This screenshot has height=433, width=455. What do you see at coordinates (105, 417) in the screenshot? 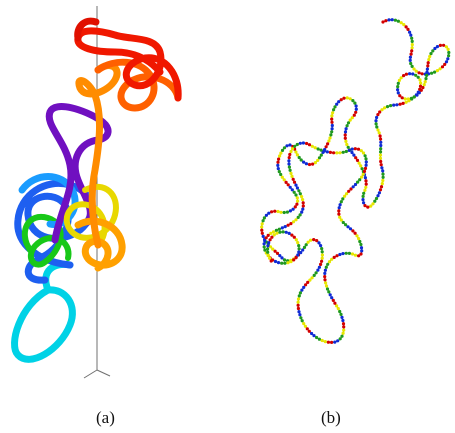
I see `caption-panel-a: (a)` at bounding box center [105, 417].